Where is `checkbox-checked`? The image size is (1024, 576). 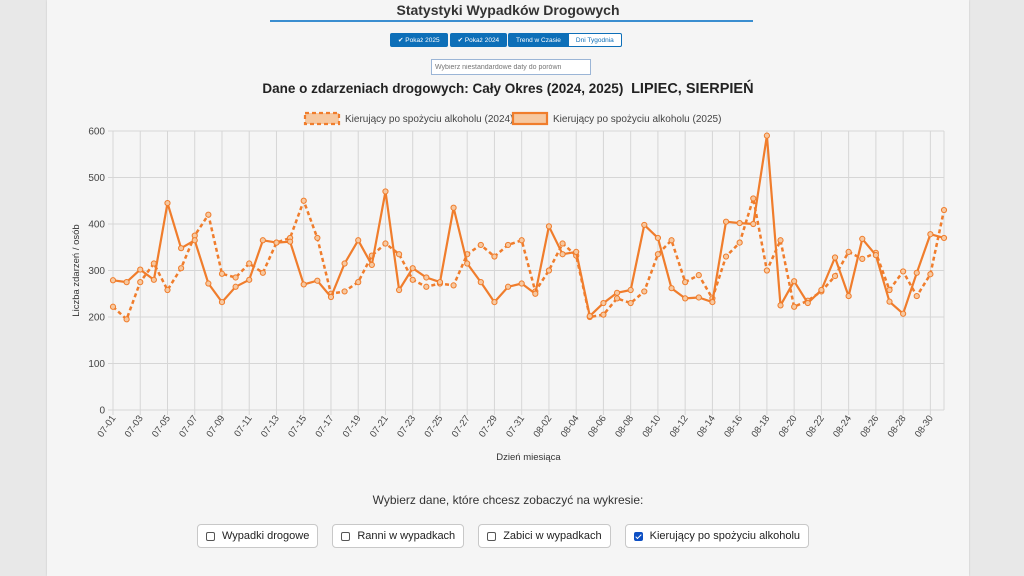
checkbox-checked is located at coordinates (638, 536).